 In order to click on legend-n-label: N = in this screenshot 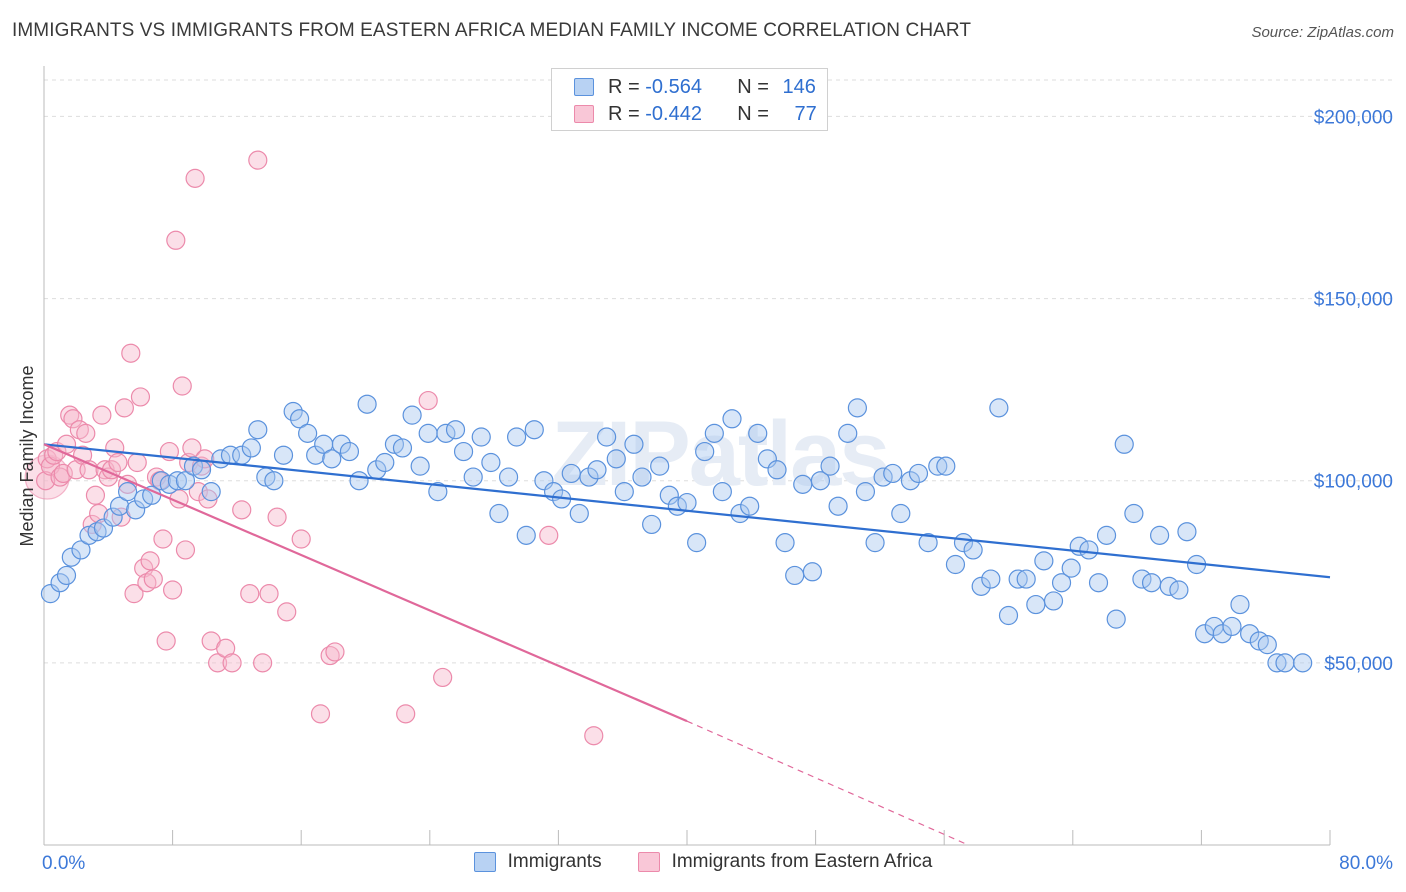, I will do `click(756, 113)`.